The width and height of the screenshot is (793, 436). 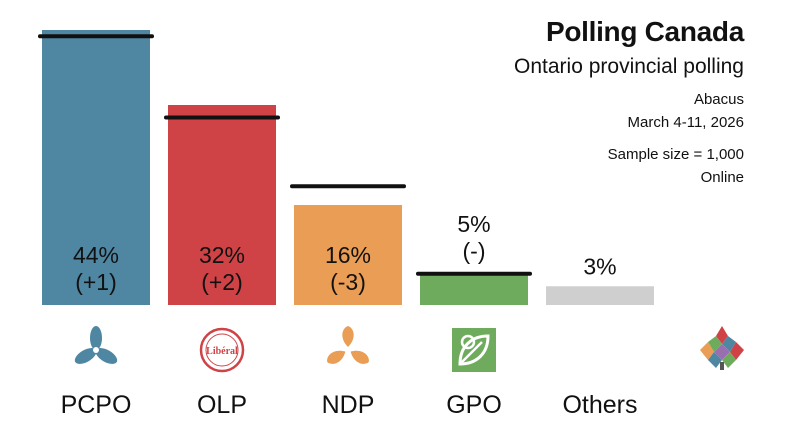 What do you see at coordinates (96, 255) in the screenshot?
I see `value-label-pcpo: 44%` at bounding box center [96, 255].